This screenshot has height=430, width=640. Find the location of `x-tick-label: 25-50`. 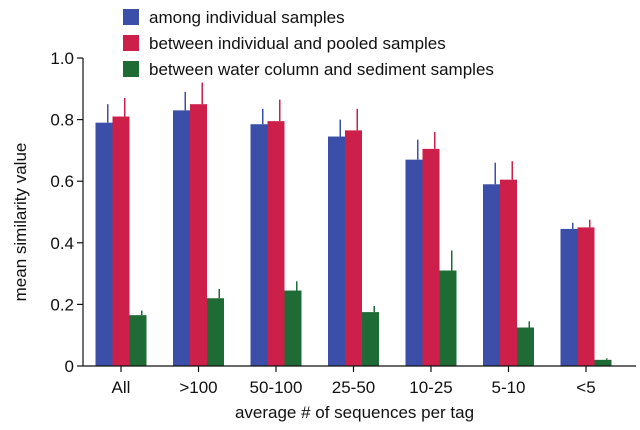

x-tick-label: 25-50 is located at coordinates (353, 387).